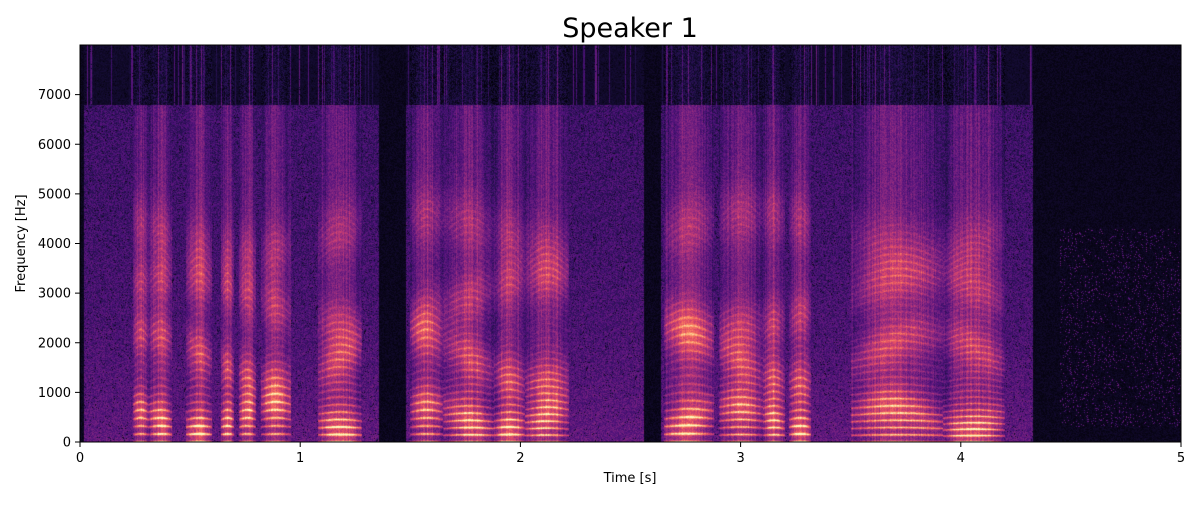 The width and height of the screenshot is (1200, 505). Describe the element at coordinates (740, 458) in the screenshot. I see `x-tick-label: 3` at that location.